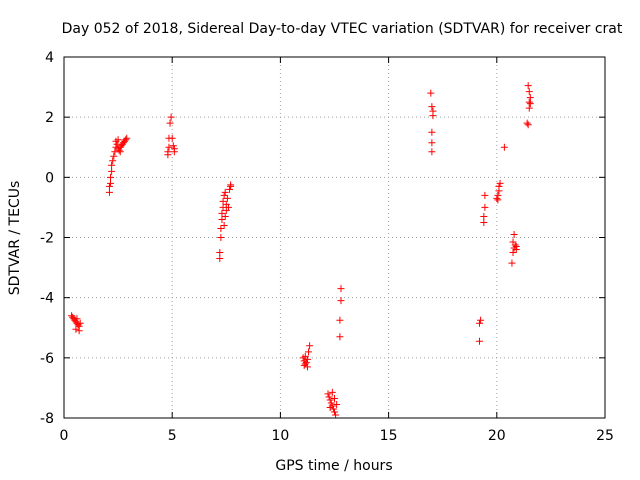 This screenshot has width=640, height=480. Describe the element at coordinates (47, 359) in the screenshot. I see `y-tick-label: -6` at that location.